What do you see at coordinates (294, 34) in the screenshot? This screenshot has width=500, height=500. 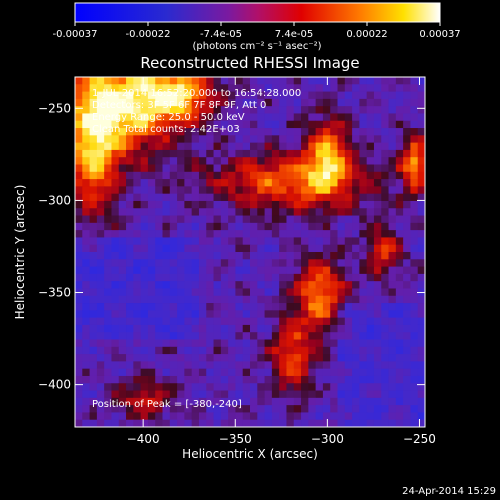 I see `colorbar-tick-label: 7.4e-05` at bounding box center [294, 34].